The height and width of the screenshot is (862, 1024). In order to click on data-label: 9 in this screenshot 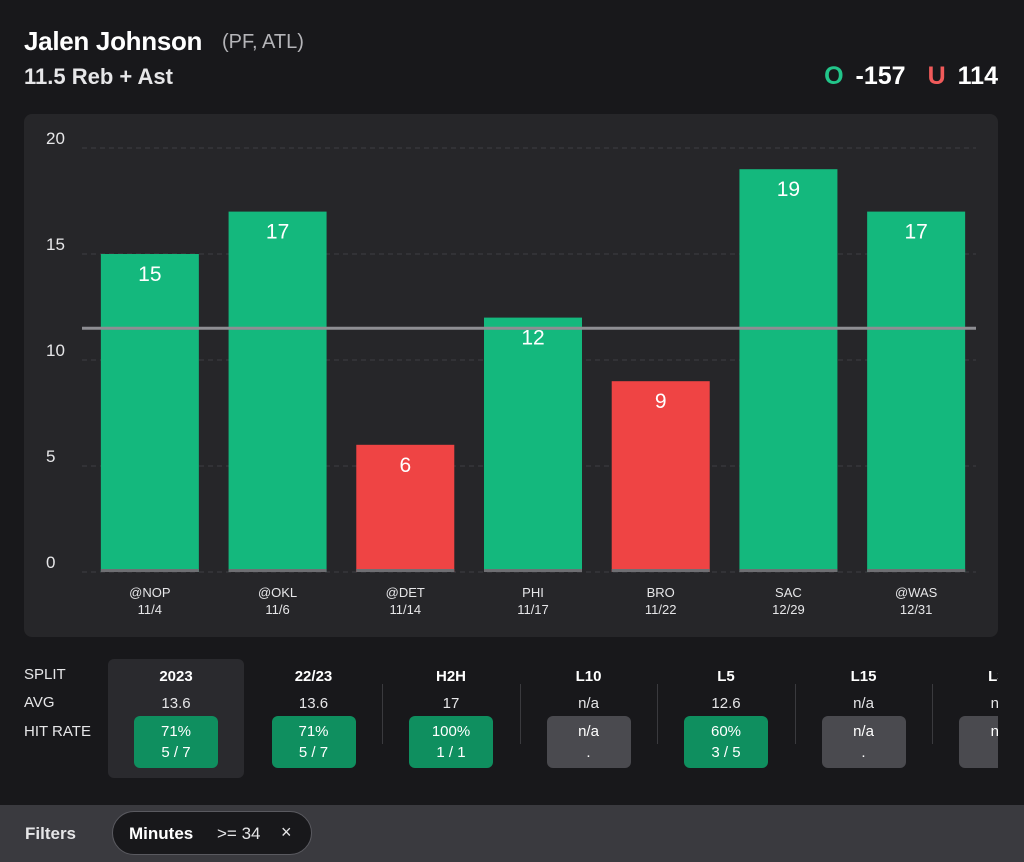, I will do `click(661, 401)`.